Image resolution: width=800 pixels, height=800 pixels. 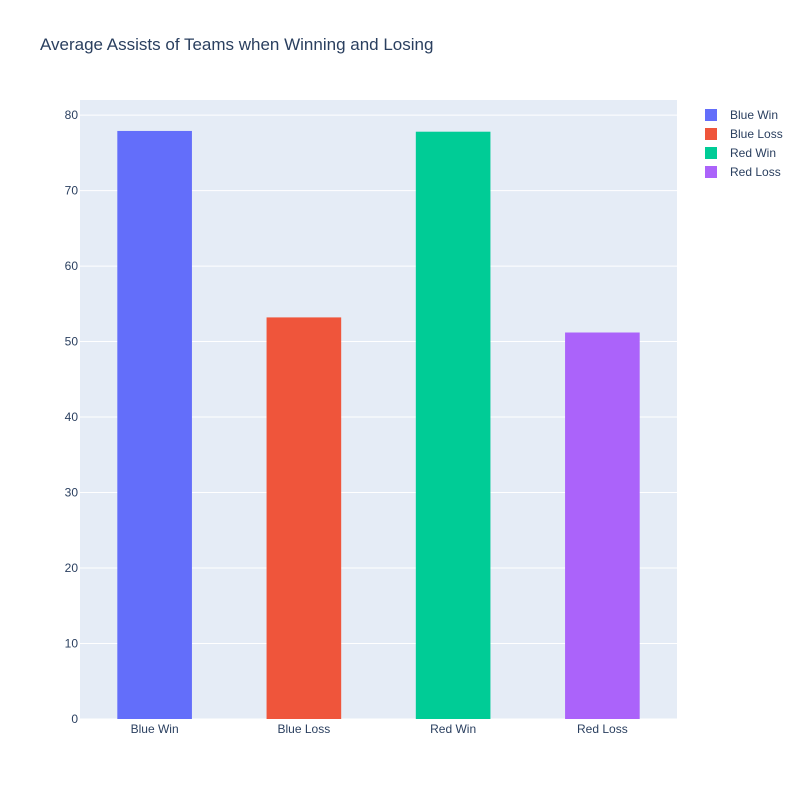 I want to click on bar-blue-win, so click(x=154, y=424).